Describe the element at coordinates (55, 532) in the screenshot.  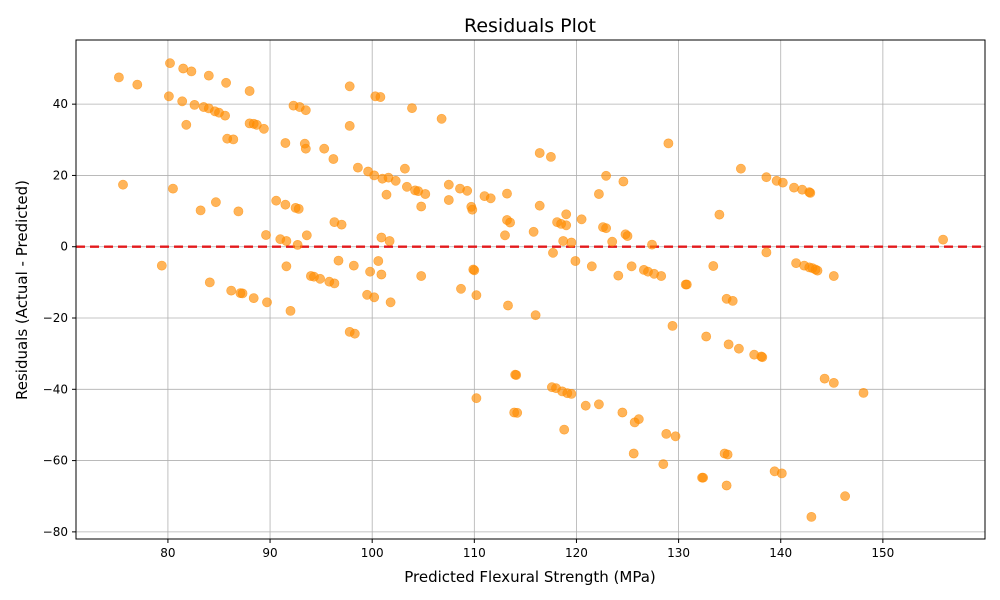
I see `y-tick-label: −80` at that location.